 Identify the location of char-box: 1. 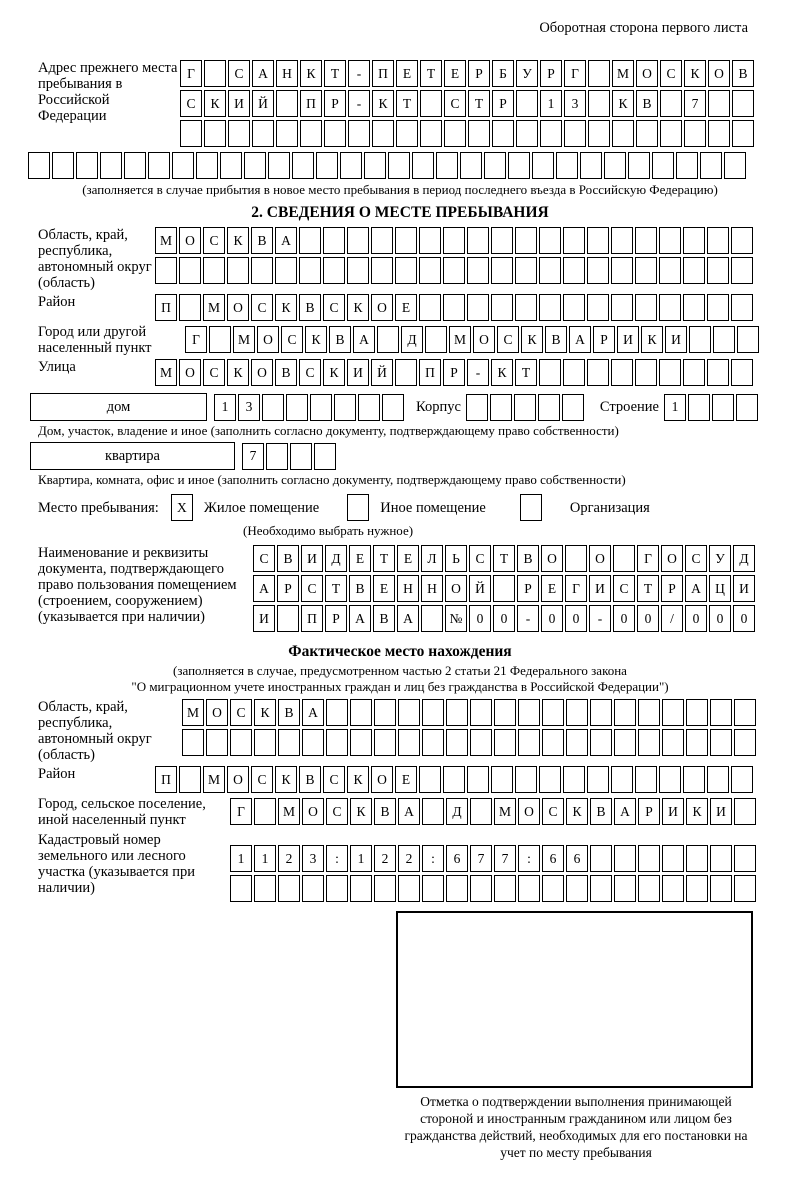
(551, 103).